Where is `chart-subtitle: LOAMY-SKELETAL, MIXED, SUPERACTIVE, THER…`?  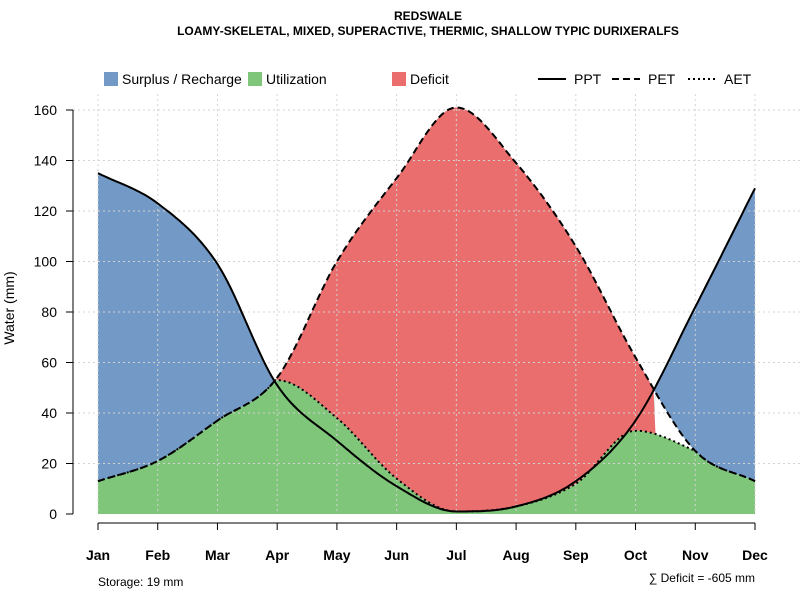 chart-subtitle: LOAMY-SKELETAL, MIXED, SUPERACTIVE, THER… is located at coordinates (428, 31).